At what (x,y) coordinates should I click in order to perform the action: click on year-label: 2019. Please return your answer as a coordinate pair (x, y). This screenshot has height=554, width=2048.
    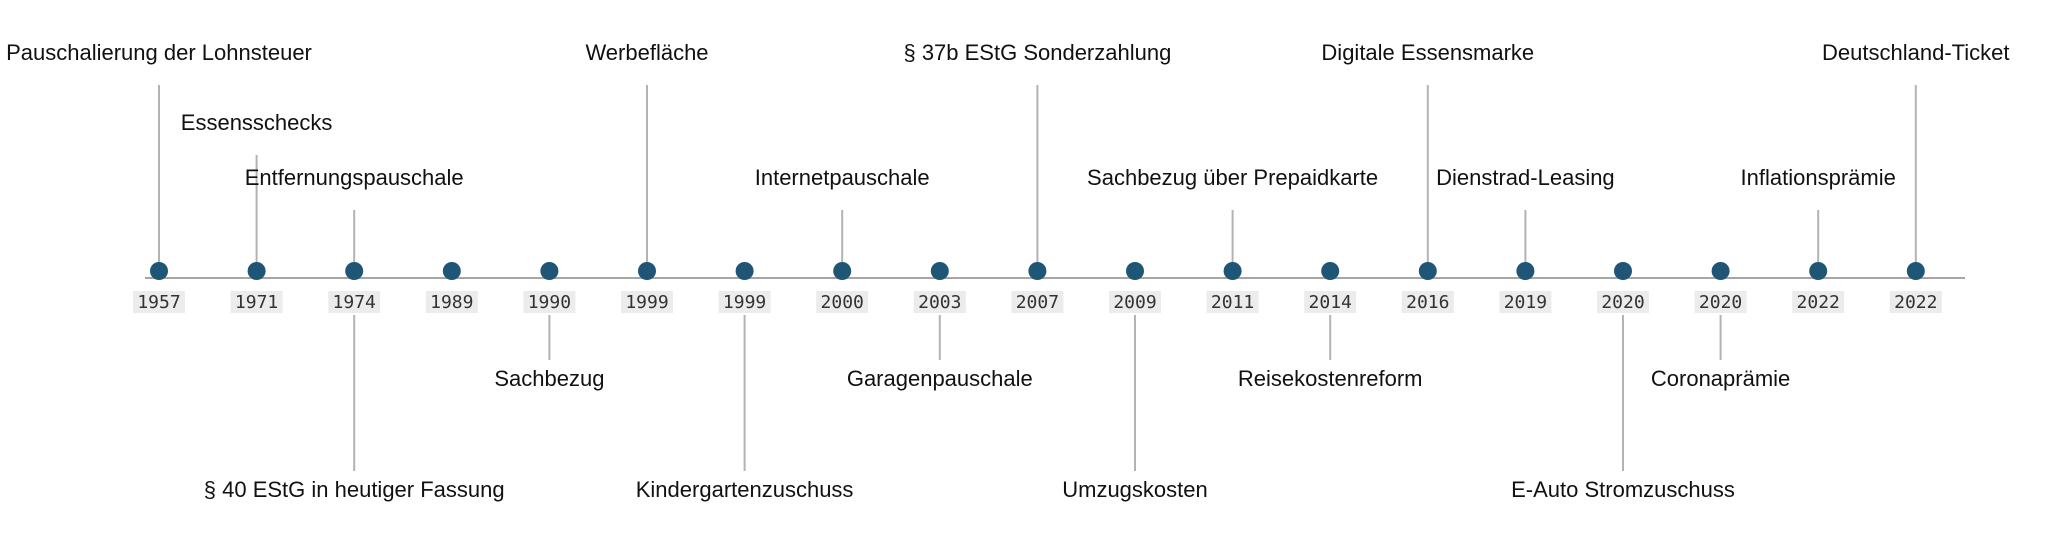
    Looking at the image, I should click on (1525, 302).